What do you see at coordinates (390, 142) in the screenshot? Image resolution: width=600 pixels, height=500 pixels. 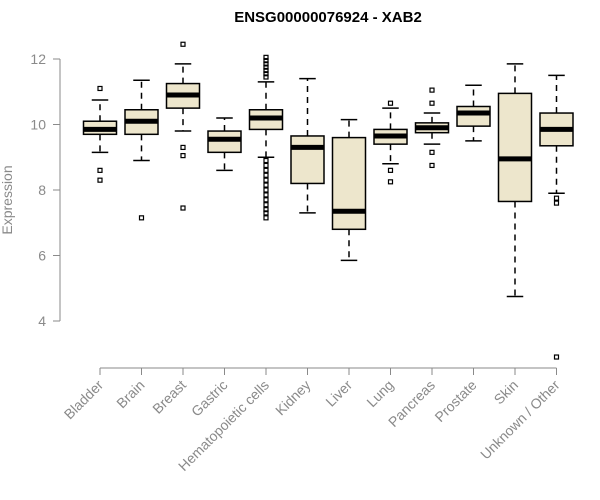 I see `box-lung` at bounding box center [390, 142].